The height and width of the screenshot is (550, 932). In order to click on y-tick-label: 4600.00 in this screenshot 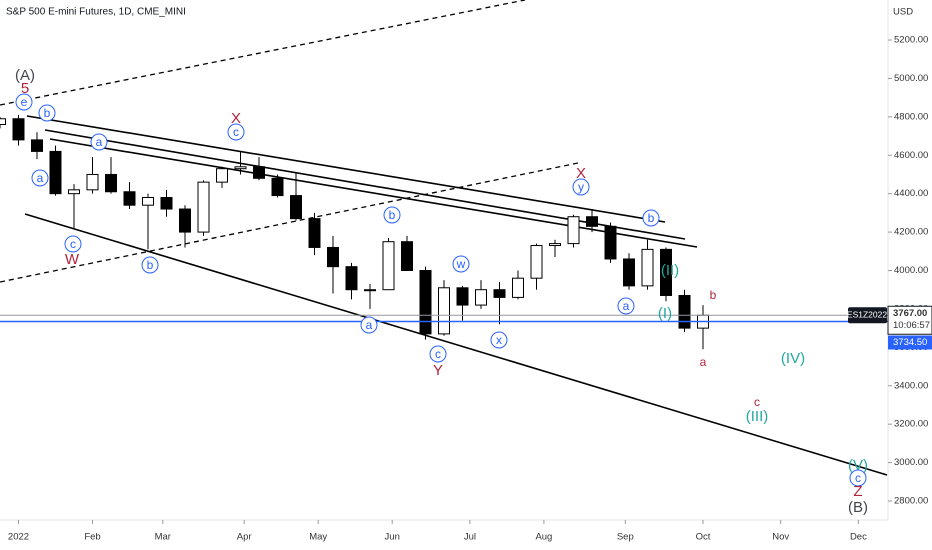, I will do `click(911, 155)`.